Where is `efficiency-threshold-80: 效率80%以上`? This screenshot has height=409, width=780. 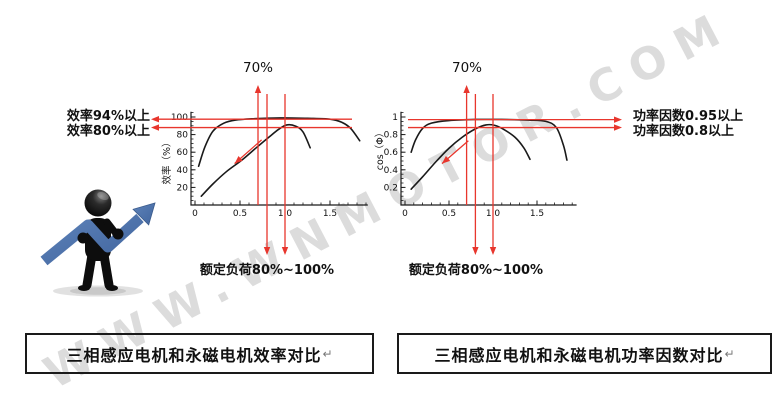 efficiency-threshold-80: 效率80%以上 is located at coordinates (108, 131).